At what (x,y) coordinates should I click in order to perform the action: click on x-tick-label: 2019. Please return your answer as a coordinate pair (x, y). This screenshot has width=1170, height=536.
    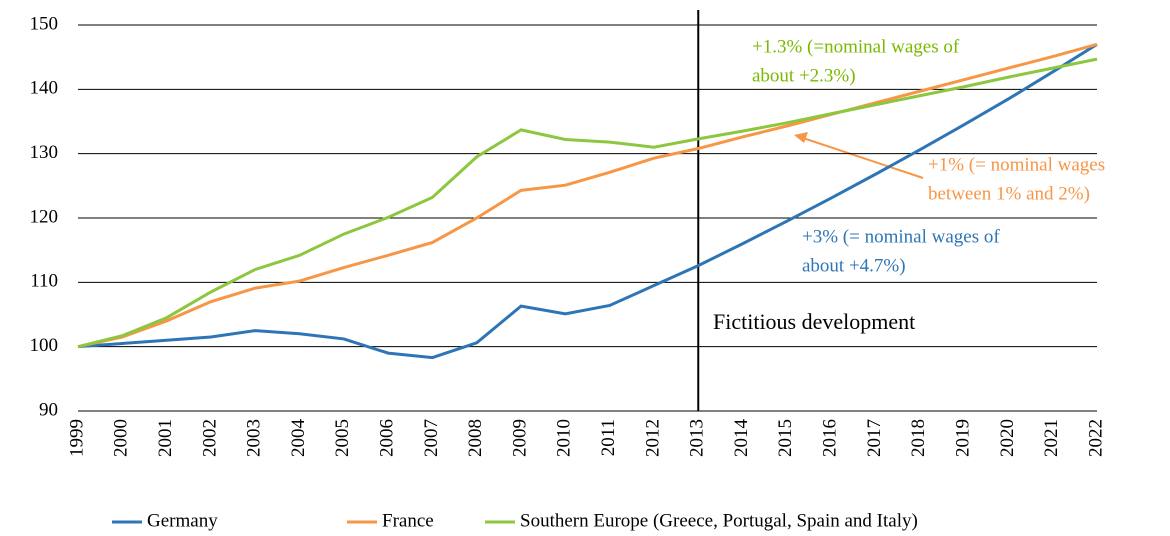
    Looking at the image, I should click on (962, 438).